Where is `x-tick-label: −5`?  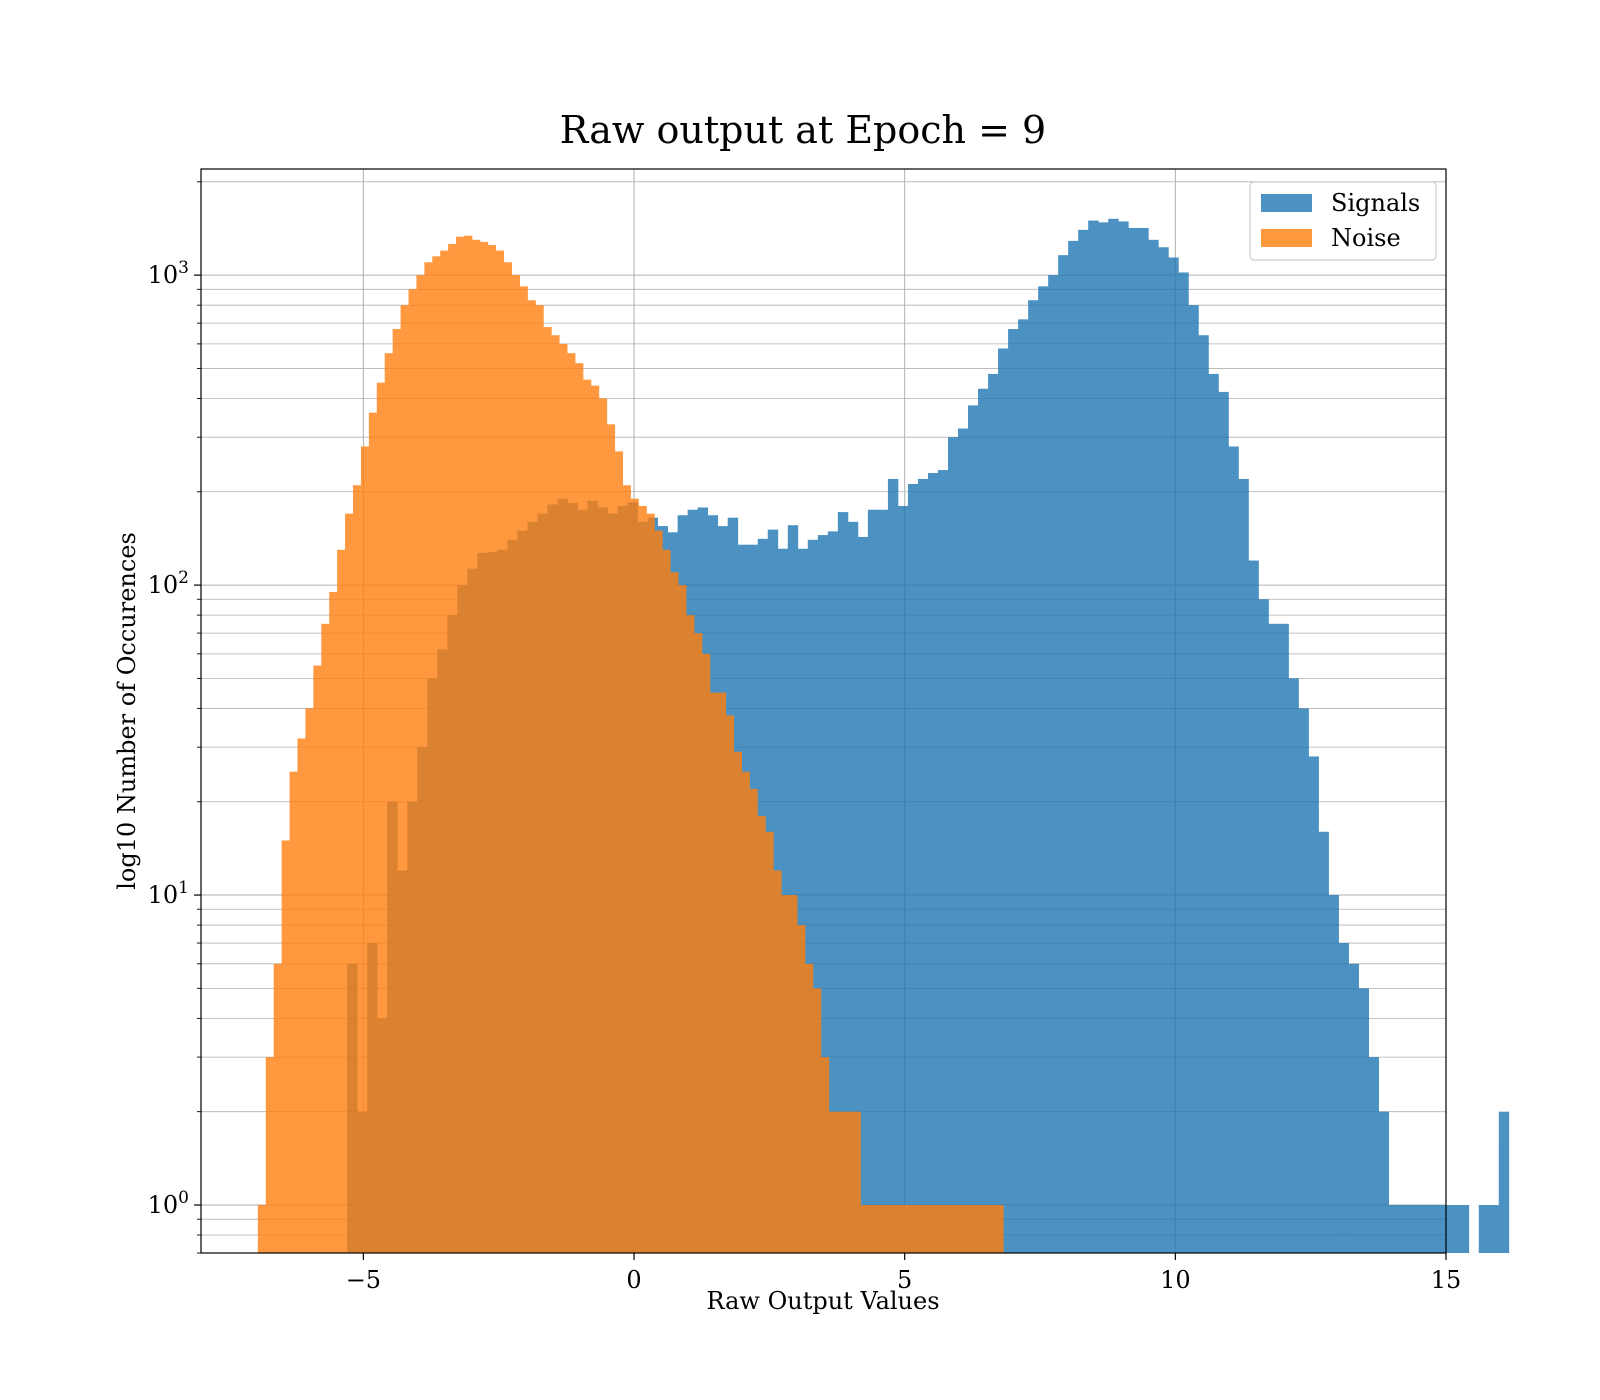
x-tick-label: −5 is located at coordinates (363, 1280).